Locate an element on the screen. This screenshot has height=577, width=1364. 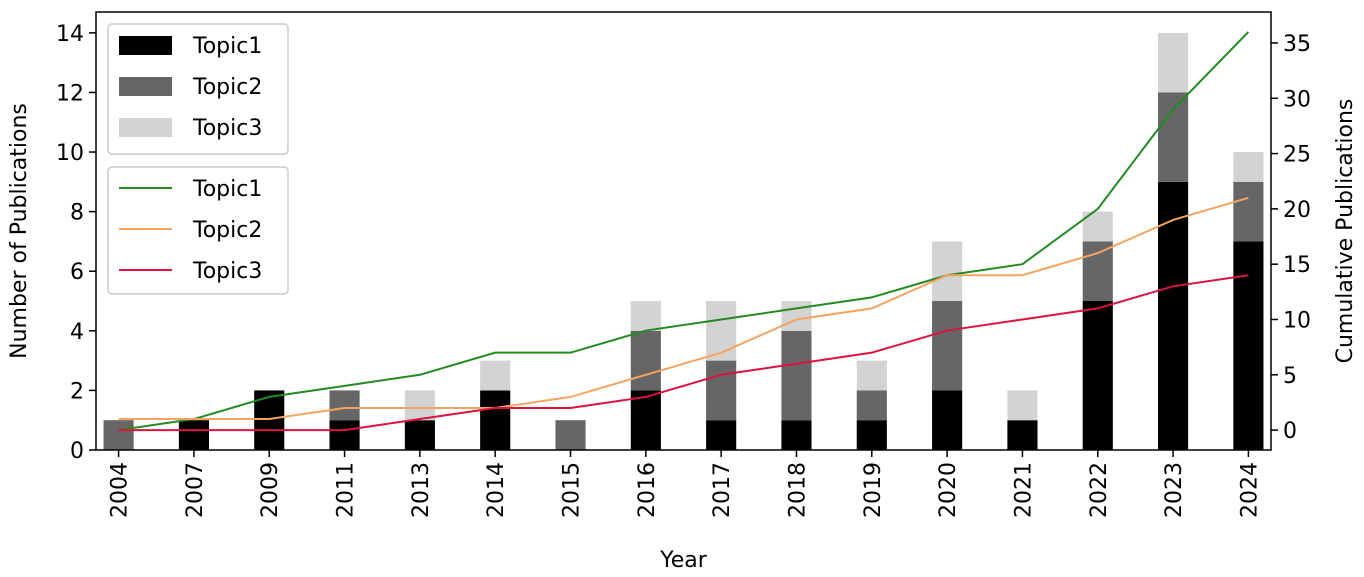
bar-topic1-2024 is located at coordinates (1248, 345).